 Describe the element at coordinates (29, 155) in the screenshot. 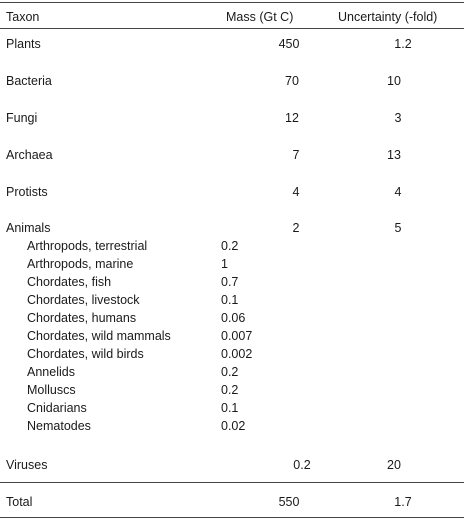

I see `row-taxon: Archaea` at that location.